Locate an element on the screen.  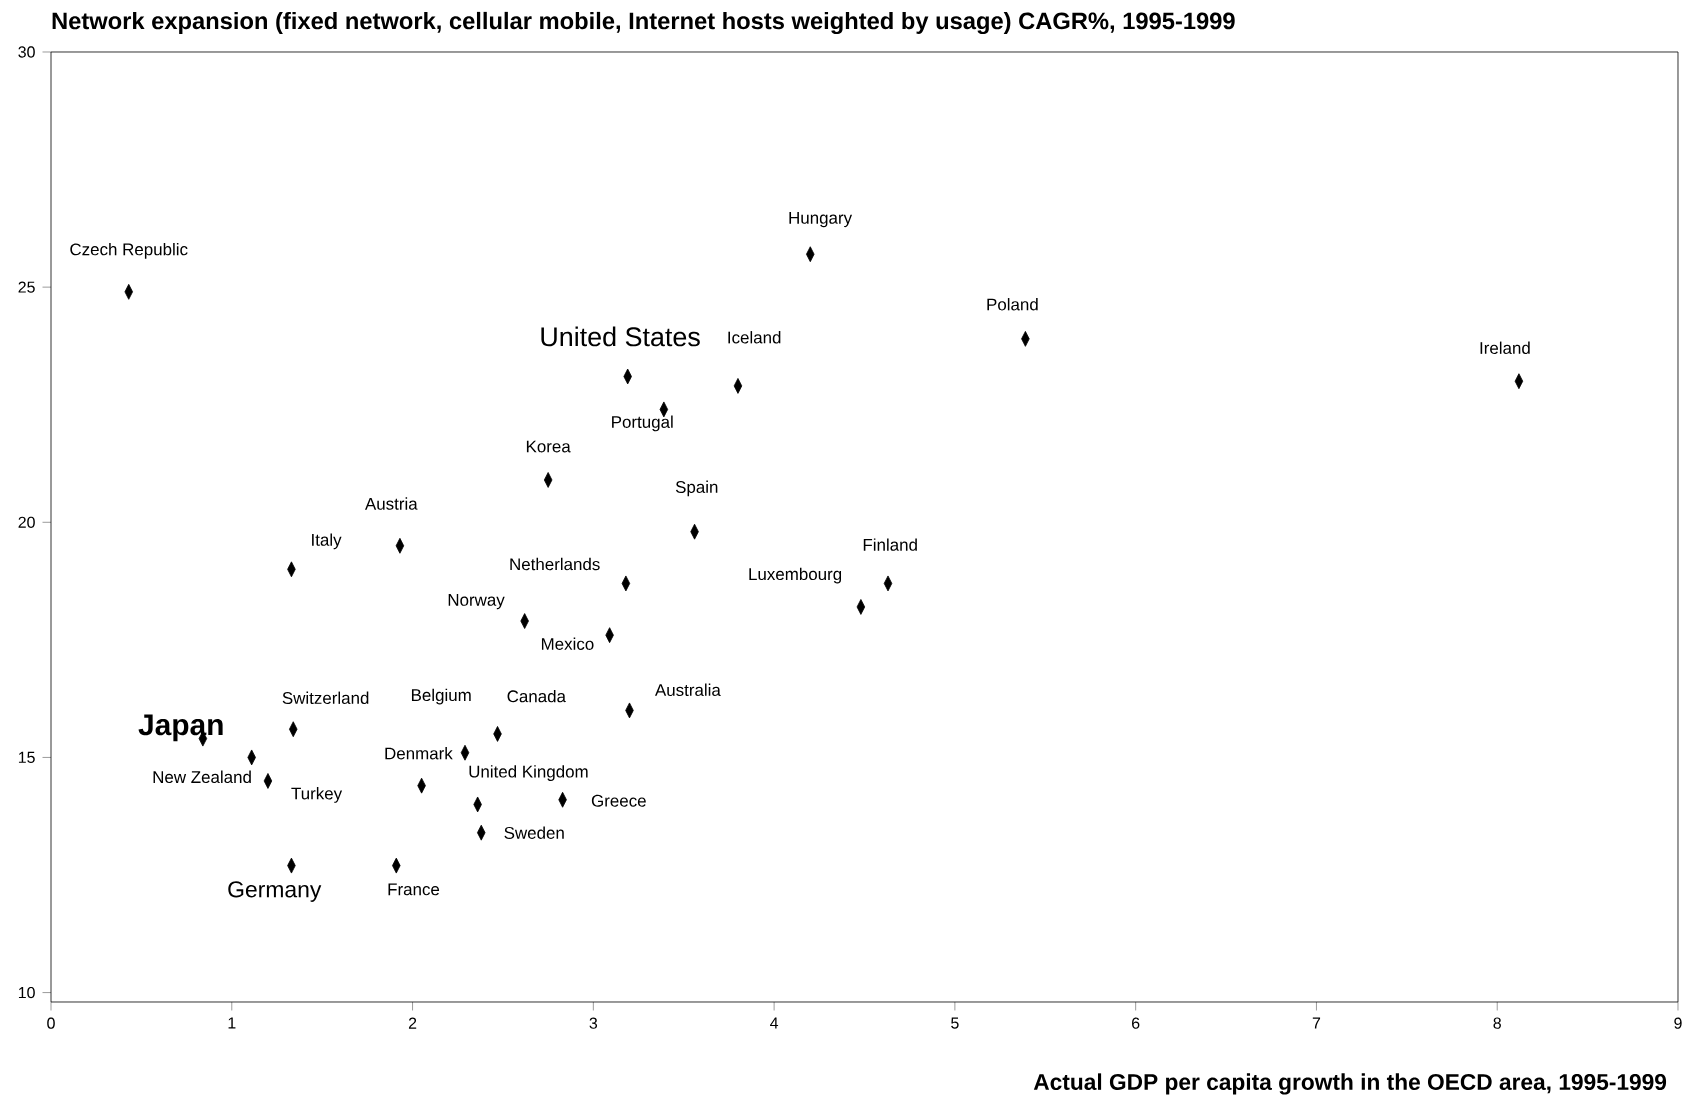
annotation: Poland is located at coordinates (1012, 304).